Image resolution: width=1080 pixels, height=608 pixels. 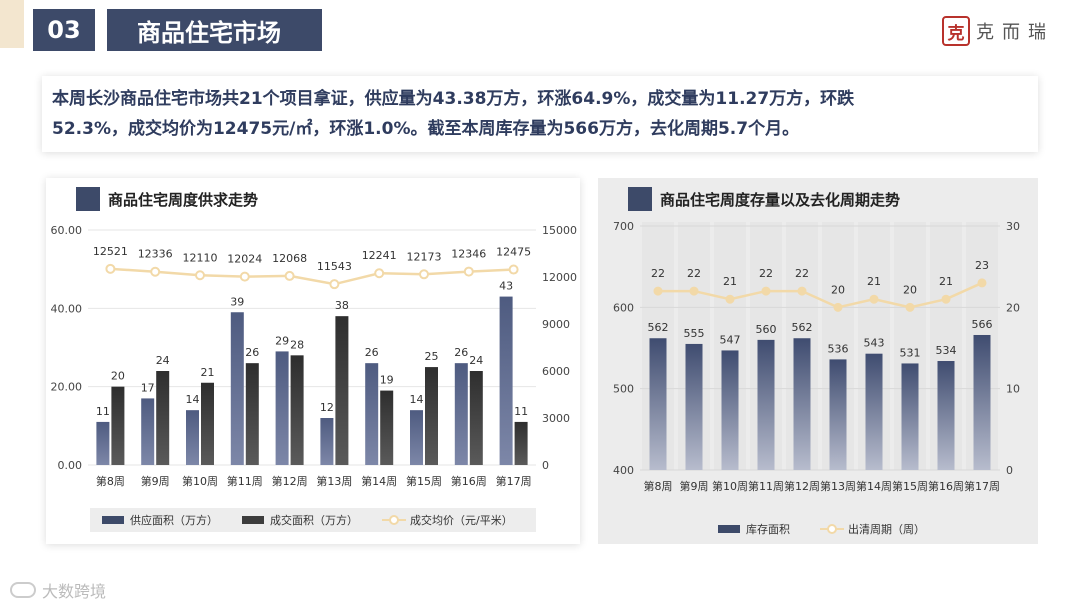 What do you see at coordinates (623, 470) in the screenshot?
I see `y-left-tick-label: 400` at bounding box center [623, 470].